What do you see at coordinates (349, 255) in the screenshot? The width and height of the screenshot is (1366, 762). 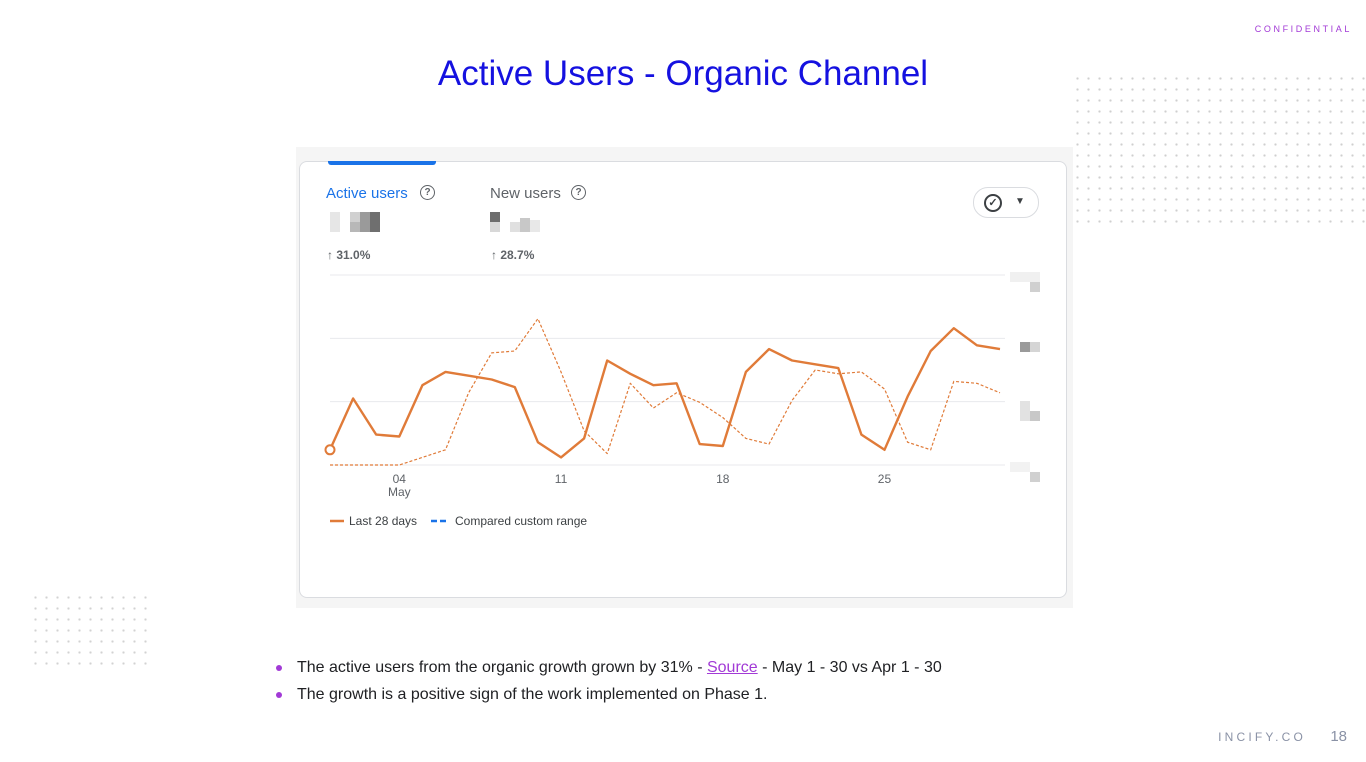 I see `active-users-change: ↑ 31.0%` at bounding box center [349, 255].